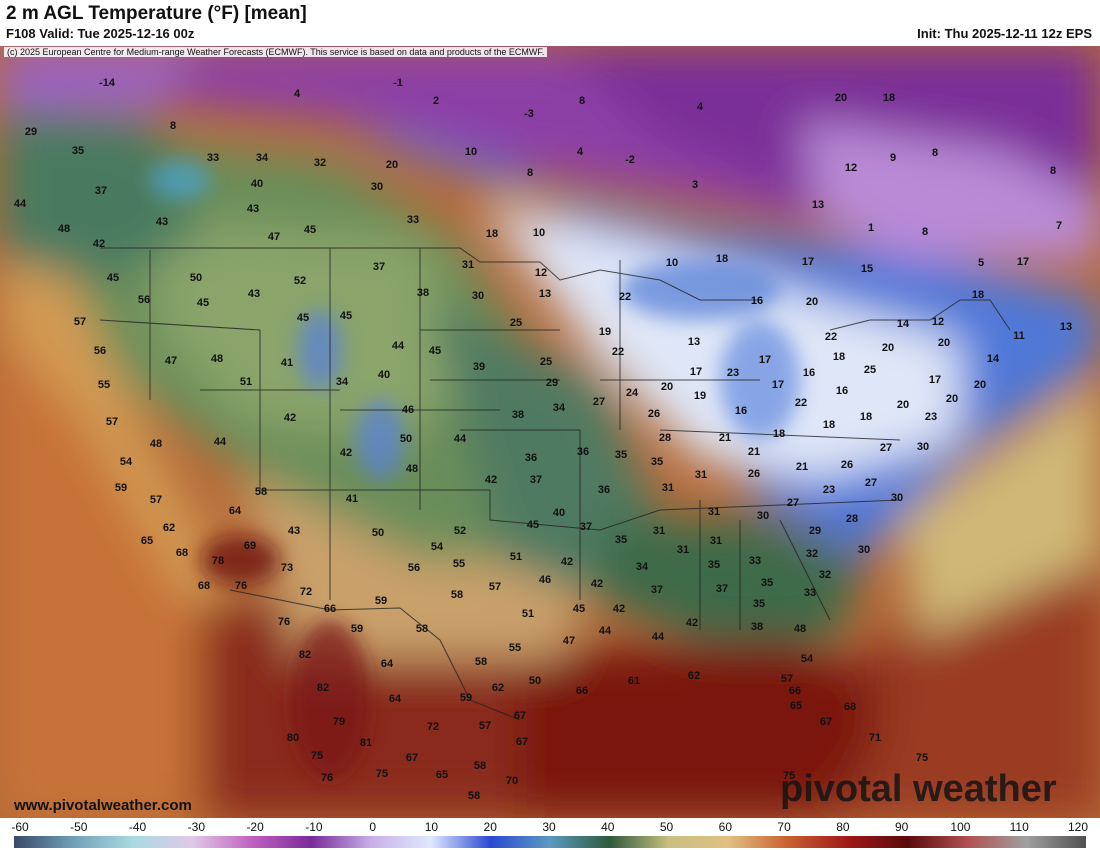  I want to click on colorbar-tick-label: -60, so click(20, 827).